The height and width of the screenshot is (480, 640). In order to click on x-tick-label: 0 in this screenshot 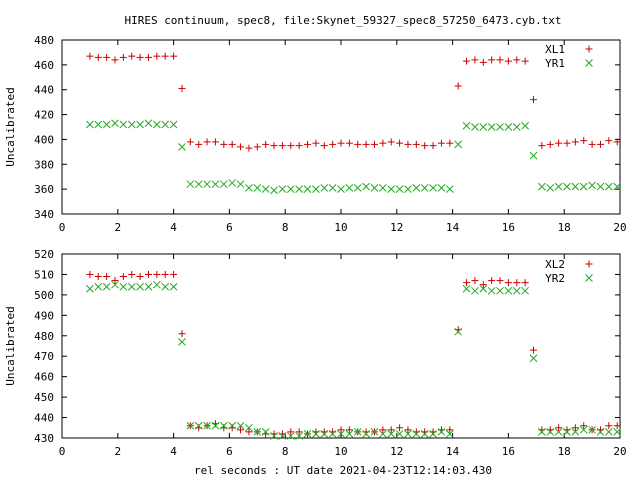, I will do `click(62, 451)`.